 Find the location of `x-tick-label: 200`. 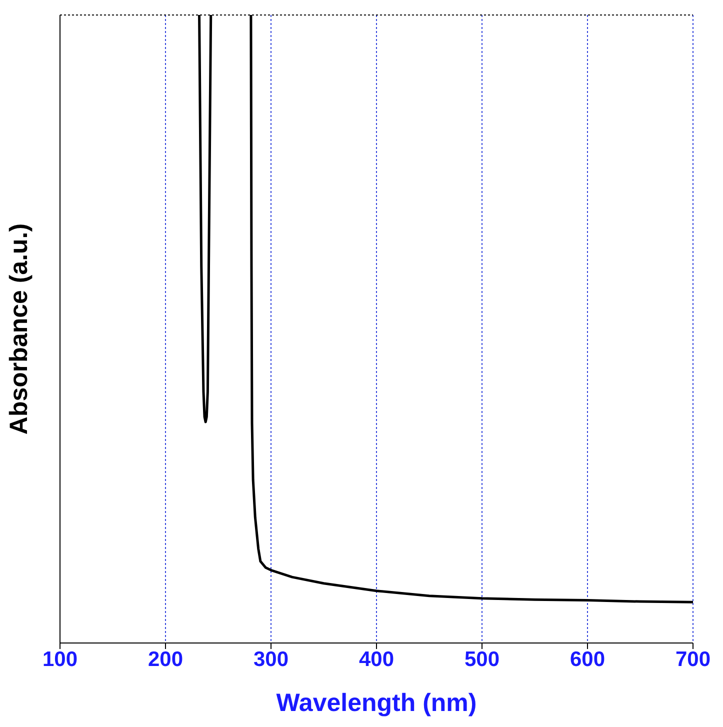

x-tick-label: 200 is located at coordinates (166, 659).